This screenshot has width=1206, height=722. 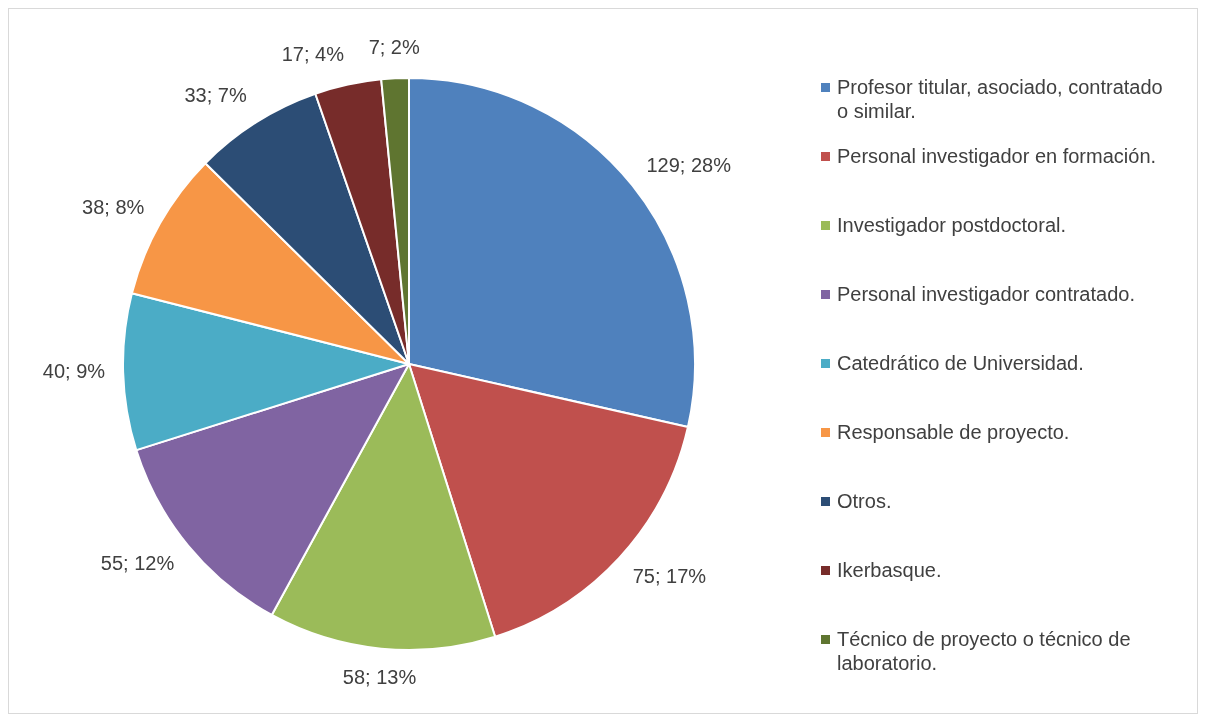 What do you see at coordinates (137, 563) in the screenshot?
I see `data-label: 55; 12%` at bounding box center [137, 563].